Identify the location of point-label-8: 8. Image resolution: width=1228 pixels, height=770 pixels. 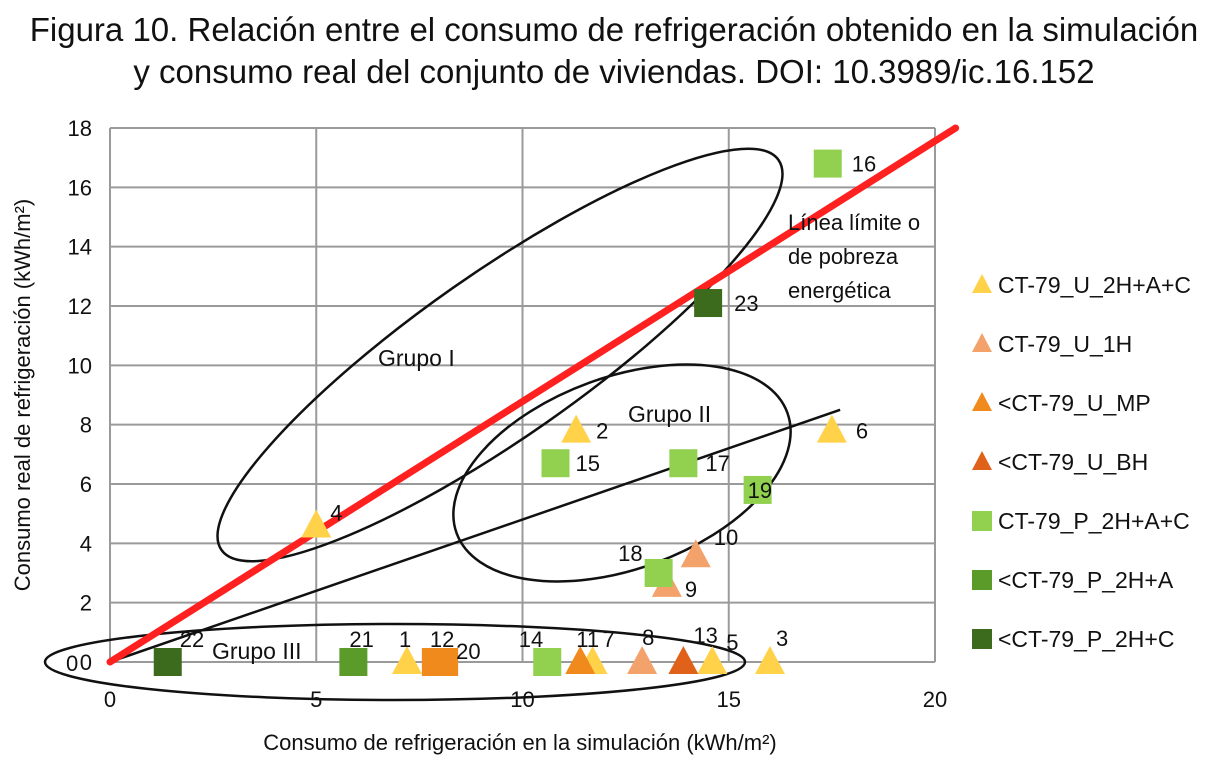
(648, 637).